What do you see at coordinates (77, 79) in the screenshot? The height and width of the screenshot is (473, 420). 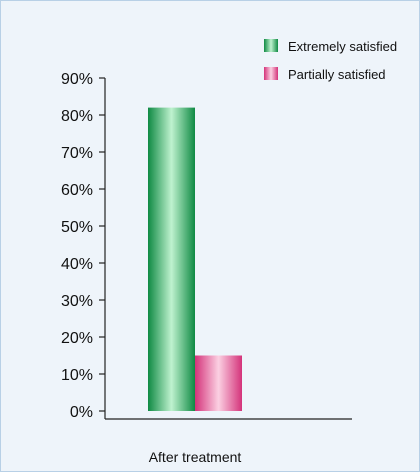 I see `y-tick-label: 90%` at bounding box center [77, 79].